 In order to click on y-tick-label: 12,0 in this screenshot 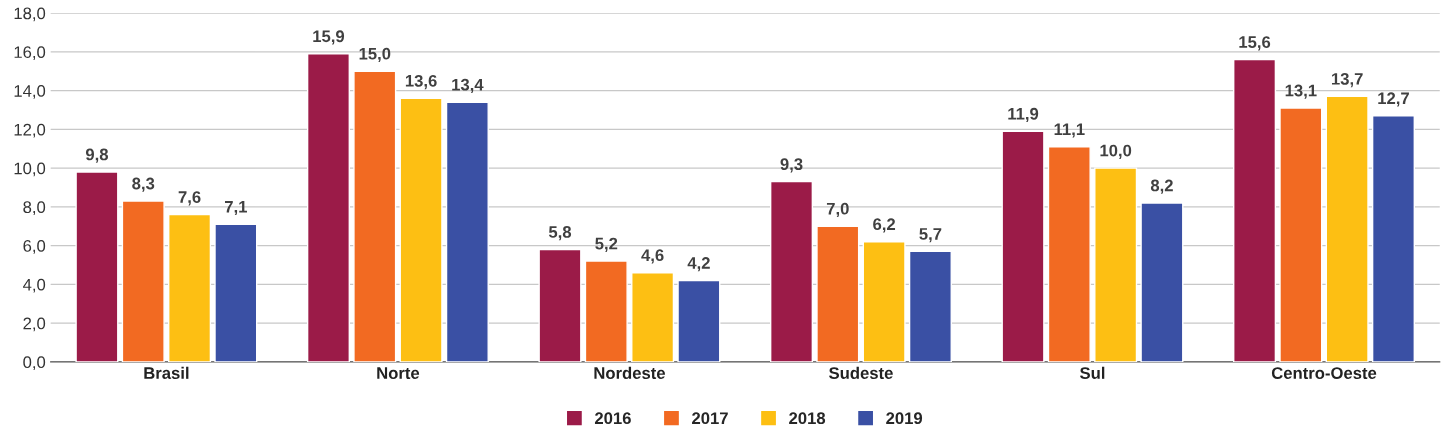, I will do `click(30, 130)`.